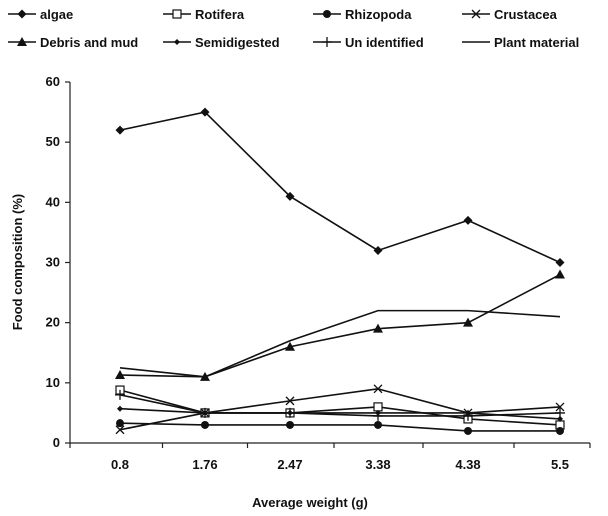  I want to click on x-tick-label: 1.76, so click(204, 464).